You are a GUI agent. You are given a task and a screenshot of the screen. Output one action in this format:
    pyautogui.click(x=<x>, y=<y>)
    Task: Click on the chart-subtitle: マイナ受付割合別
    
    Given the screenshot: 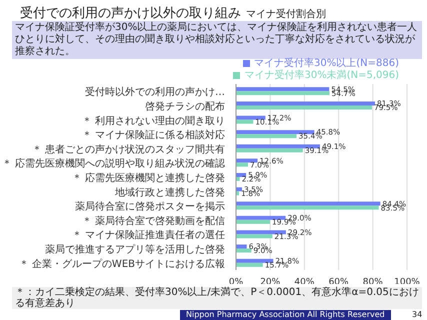 What is the action you would take?
    pyautogui.click(x=286, y=14)
    